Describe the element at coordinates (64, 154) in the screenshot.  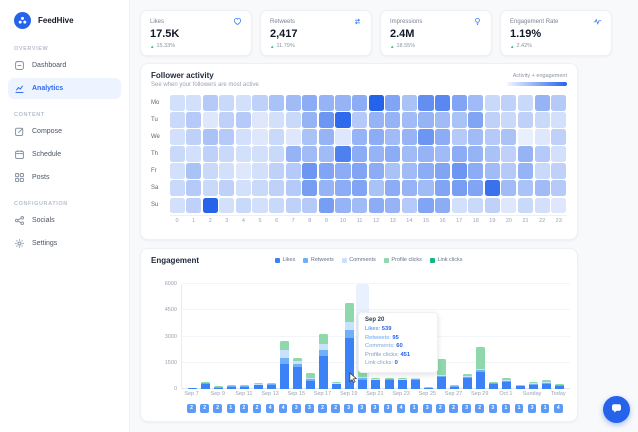
I see `sidebar-item-schedule: Schedule` at that location.